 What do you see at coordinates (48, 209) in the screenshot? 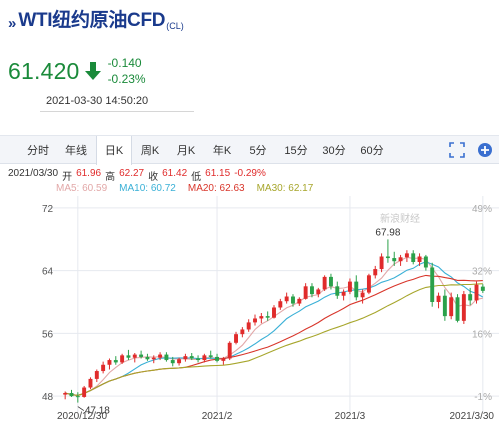
I see `y-tick-label-left: 72` at bounding box center [48, 209].